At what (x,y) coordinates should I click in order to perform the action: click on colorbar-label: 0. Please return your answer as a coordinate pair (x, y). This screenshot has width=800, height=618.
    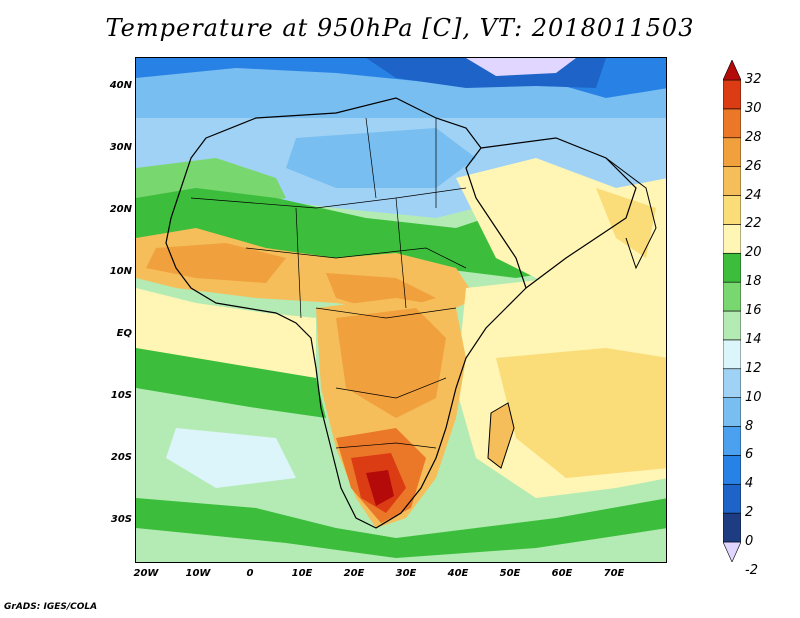
    Looking at the image, I should click on (749, 541).